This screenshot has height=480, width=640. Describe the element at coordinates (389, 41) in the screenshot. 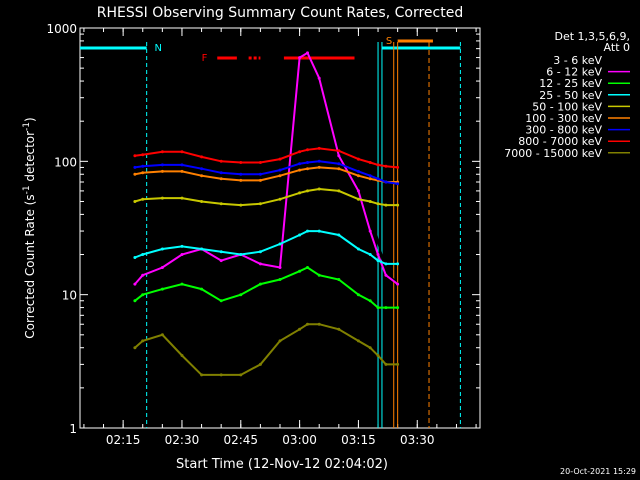

I see `flag-label-s: S` at that location.